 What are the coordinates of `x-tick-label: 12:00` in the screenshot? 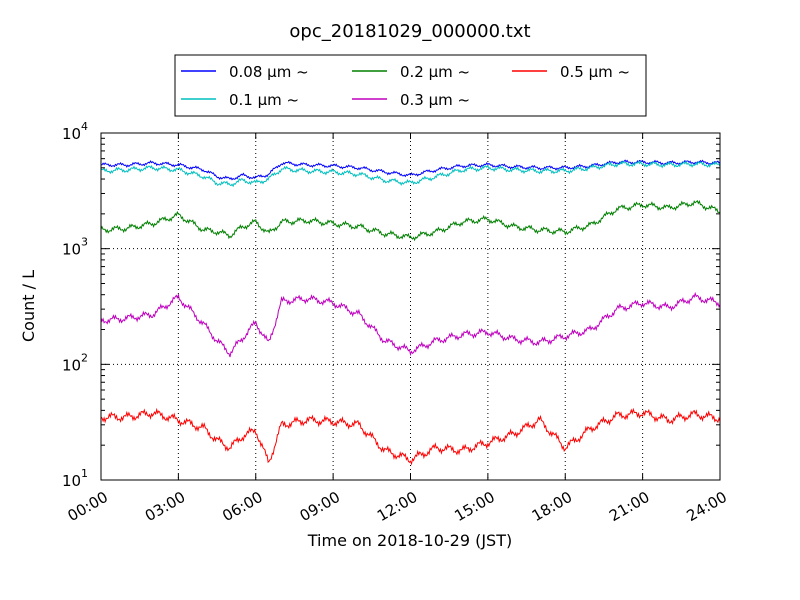 It's located at (397, 506).